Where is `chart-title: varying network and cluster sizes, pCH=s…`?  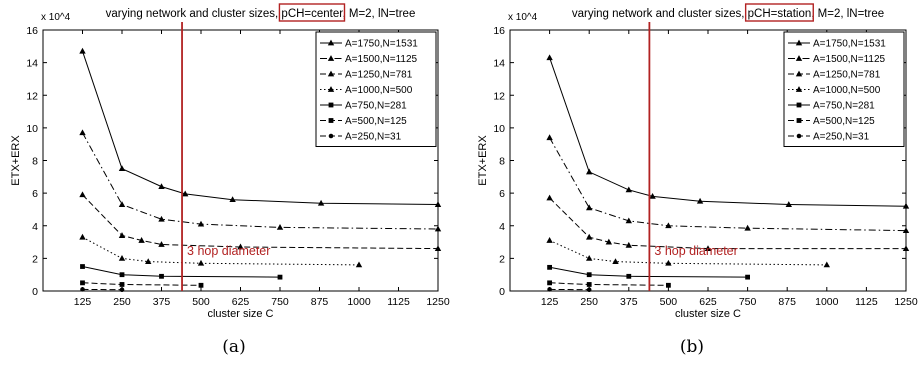 chart-title: varying network and cluster sizes, pCH=s… is located at coordinates (728, 14).